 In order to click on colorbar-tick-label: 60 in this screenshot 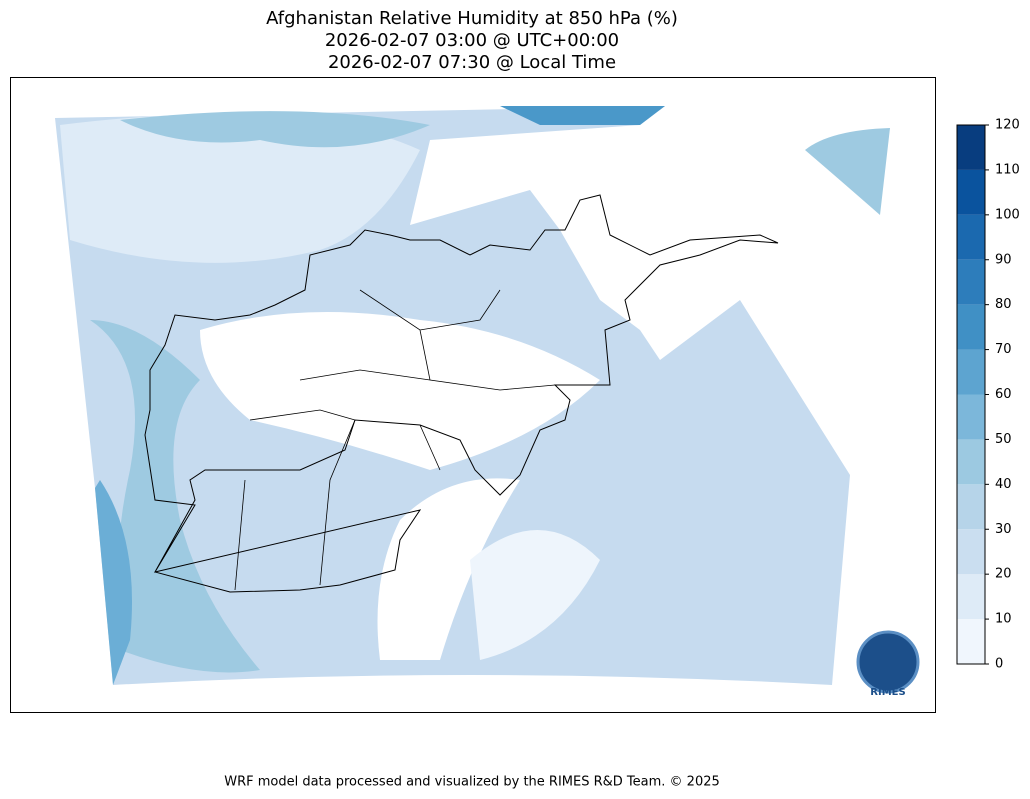, I will do `click(1003, 394)`.